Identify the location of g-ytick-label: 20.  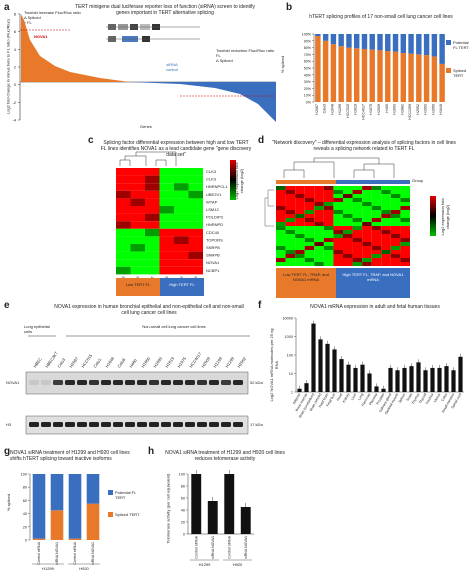
(25, 527).